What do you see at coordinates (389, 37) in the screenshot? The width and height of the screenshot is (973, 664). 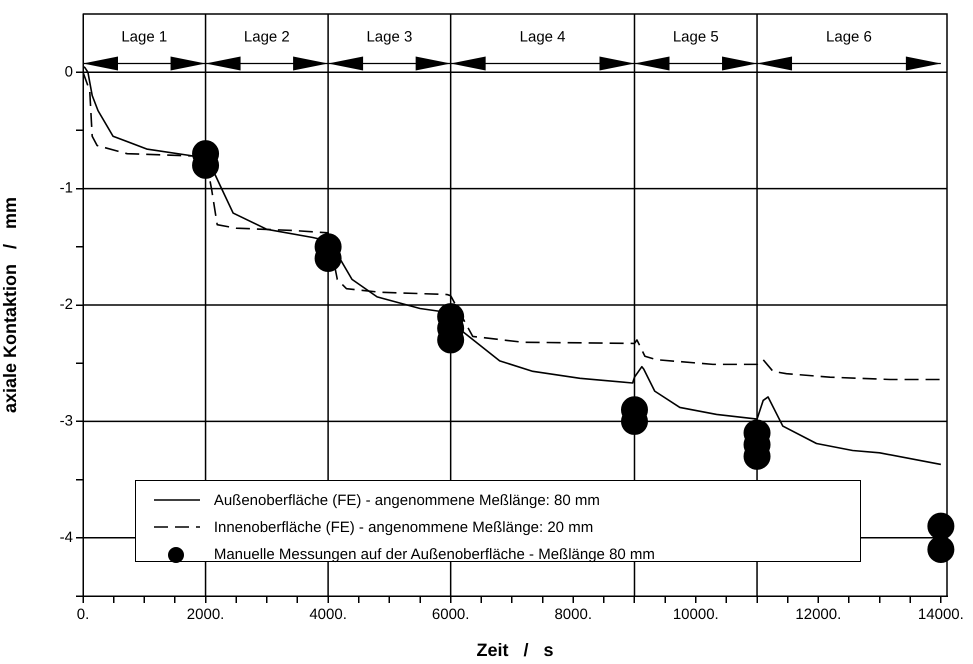 I see `annotation: Lage 3` at bounding box center [389, 37].